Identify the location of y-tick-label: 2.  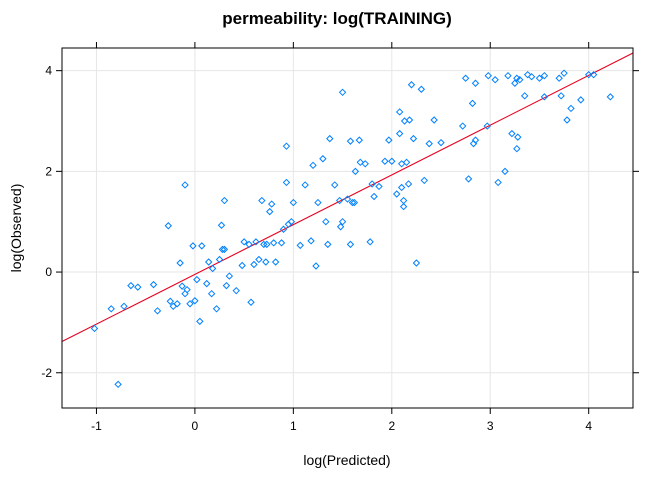
(48, 171).